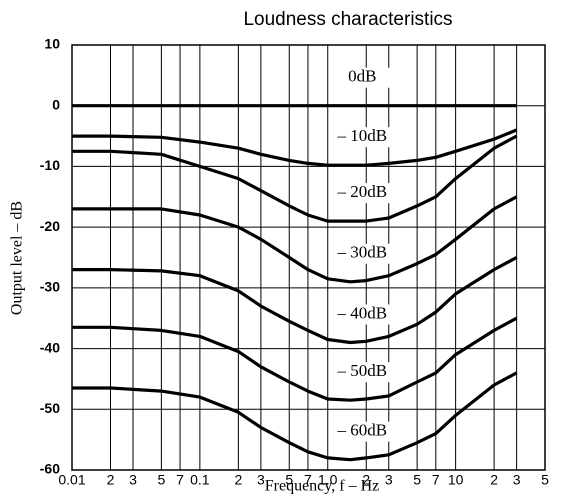 This screenshot has width=568, height=497. I want to click on y-tick-label: -50, so click(50, 408).